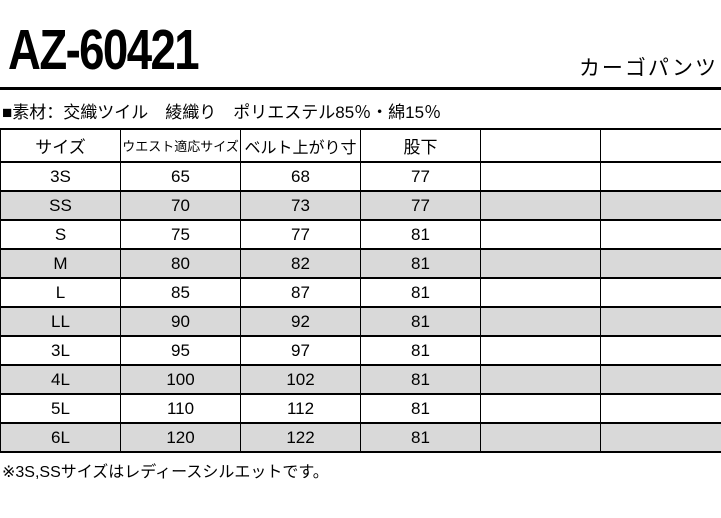  Describe the element at coordinates (180, 408) in the screenshot. I see `waist-cell: 110` at that location.